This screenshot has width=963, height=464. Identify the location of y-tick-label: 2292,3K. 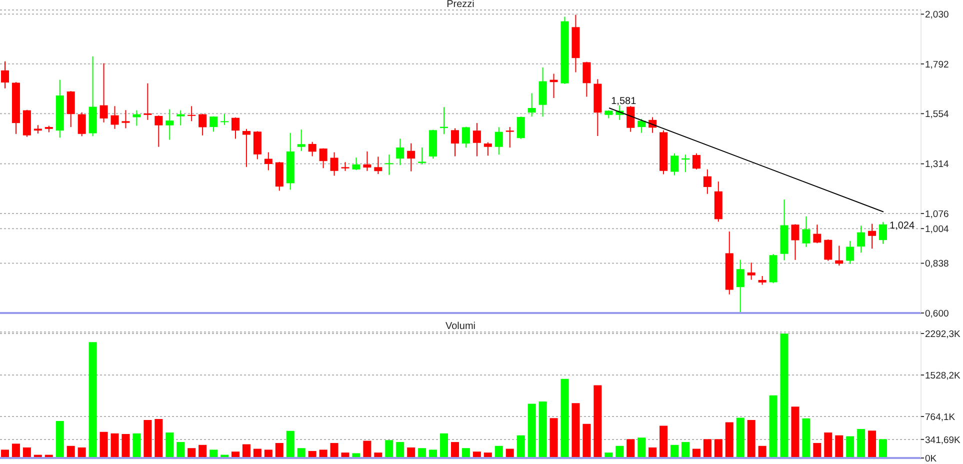
(943, 334).